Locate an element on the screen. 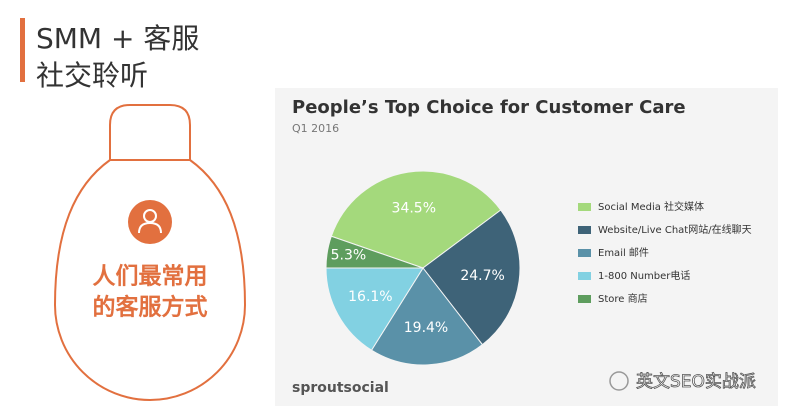 Image resolution: width=800 pixels, height=420 pixels. bulb-text: 人们最常用 is located at coordinates (150, 276).